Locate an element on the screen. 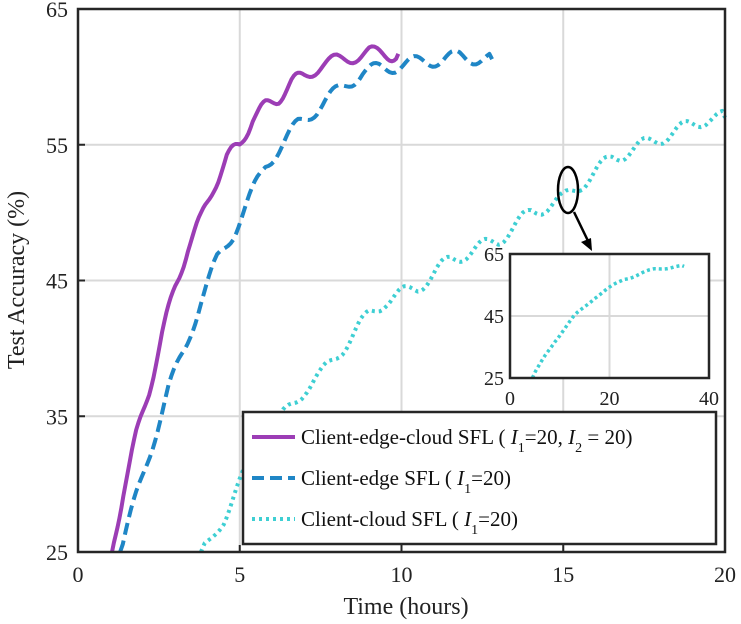 The width and height of the screenshot is (741, 624). zoom-arrowhead is located at coordinates (586, 244).